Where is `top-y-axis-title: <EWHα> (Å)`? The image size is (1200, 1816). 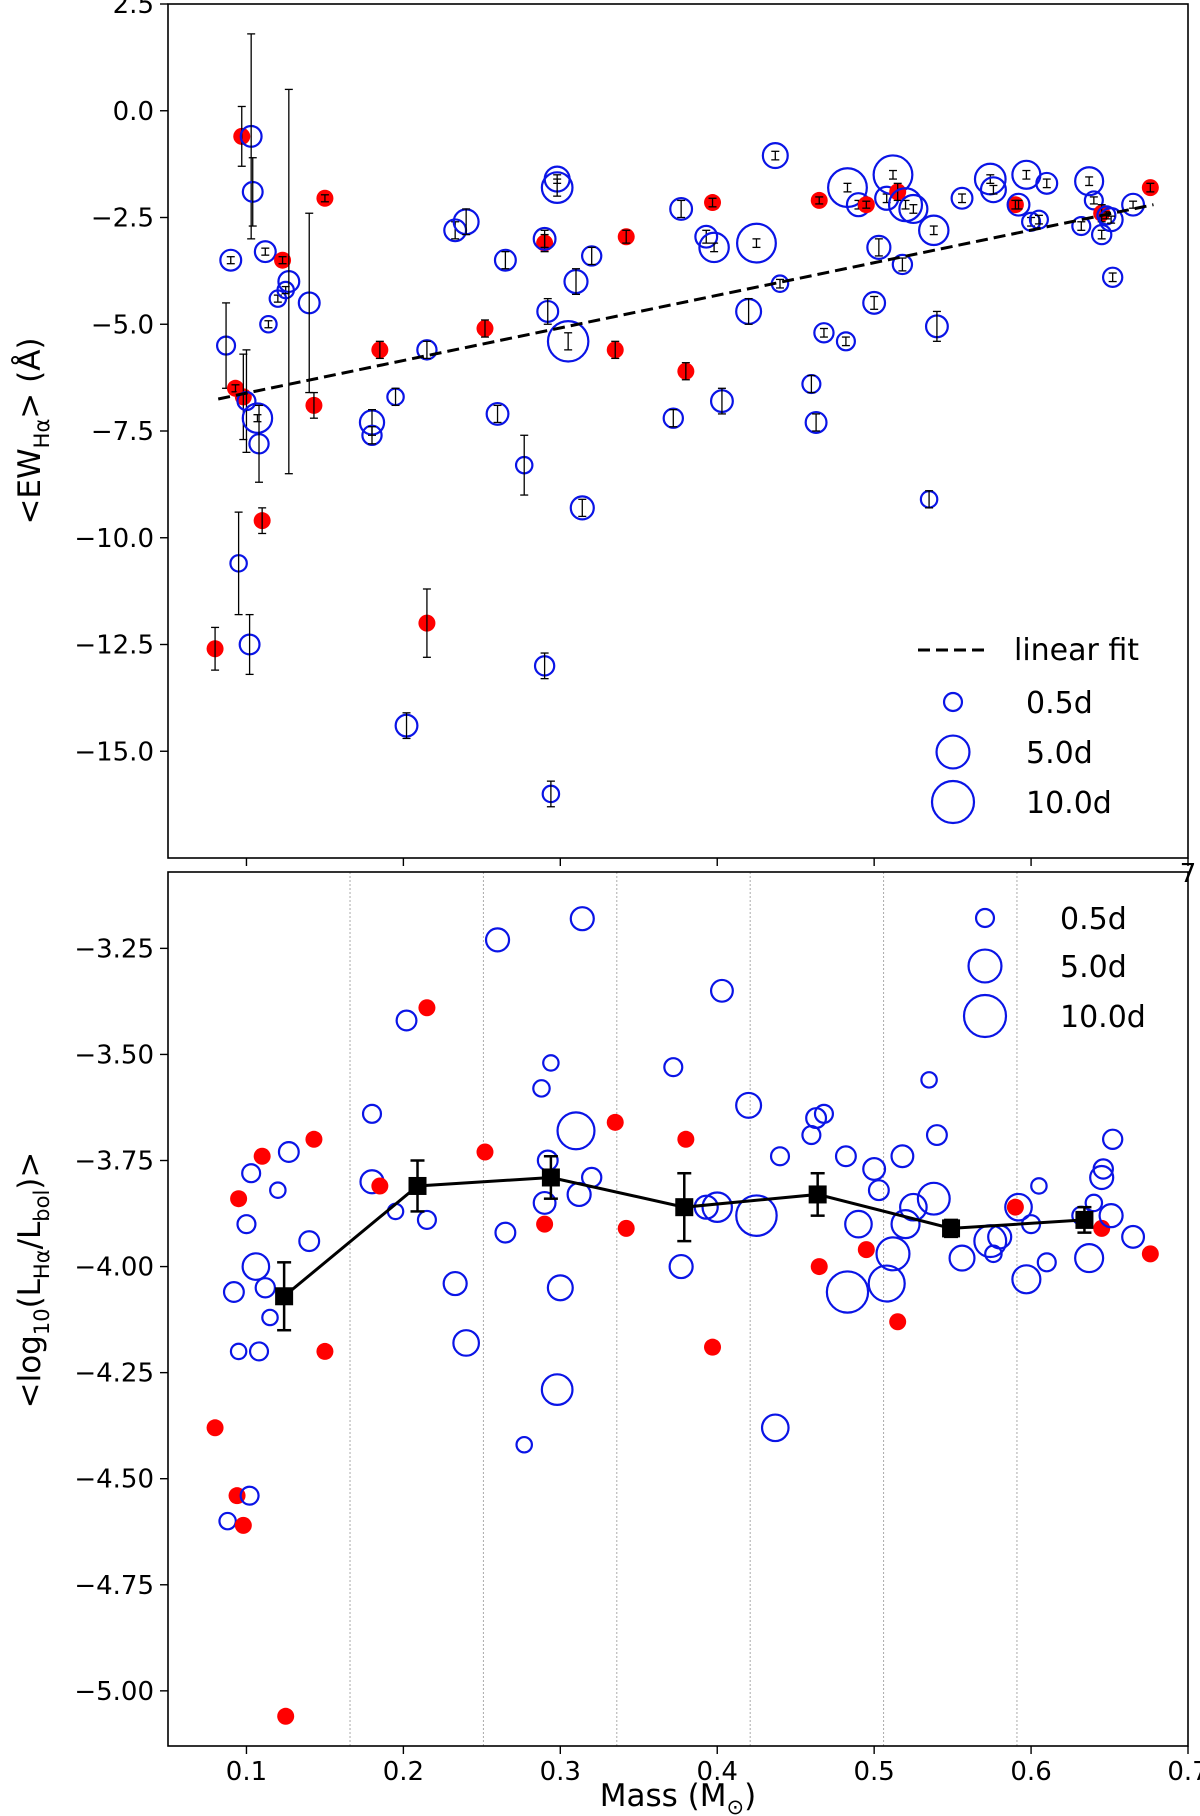 top-y-axis-title: <EWHα> (Å) is located at coordinates (33, 430).